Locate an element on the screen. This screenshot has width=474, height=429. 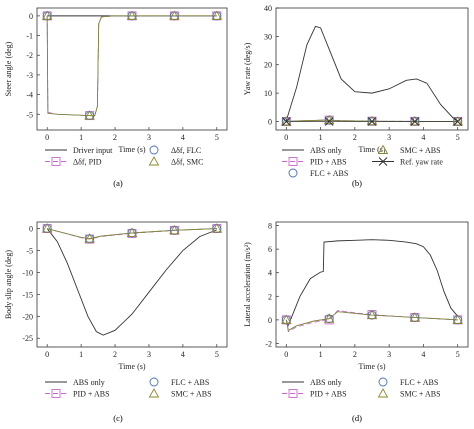
y-tick-label: -1 is located at coordinates (29, 36).